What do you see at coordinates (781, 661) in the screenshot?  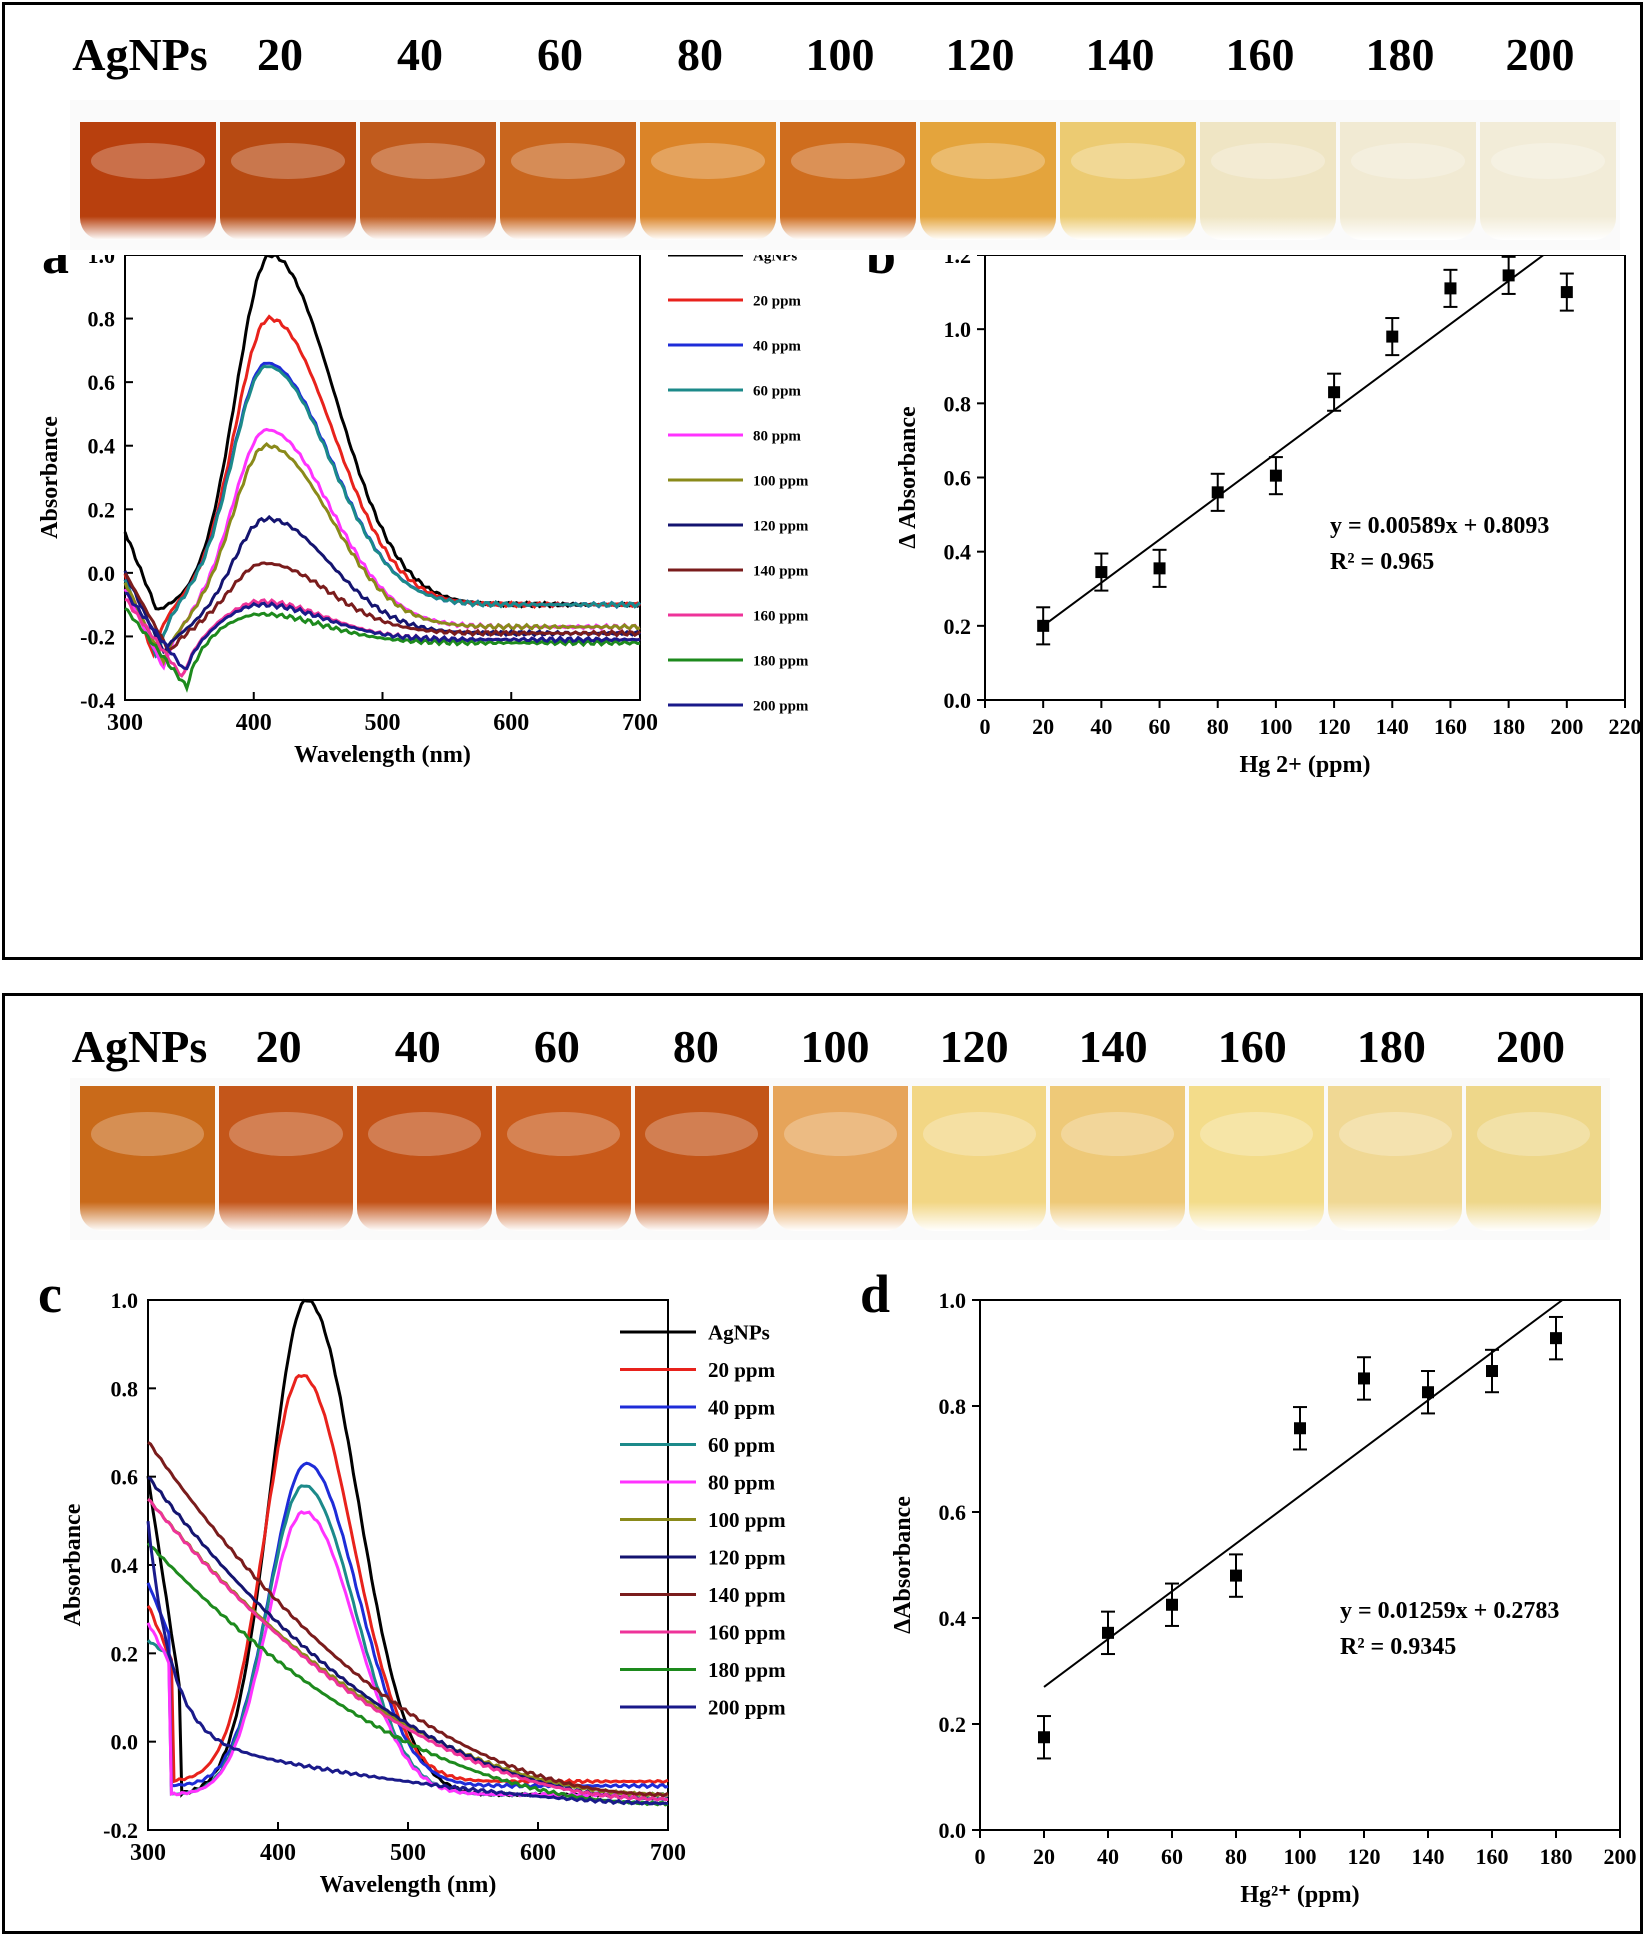 I see `legend-label: 180 ppm` at bounding box center [781, 661].